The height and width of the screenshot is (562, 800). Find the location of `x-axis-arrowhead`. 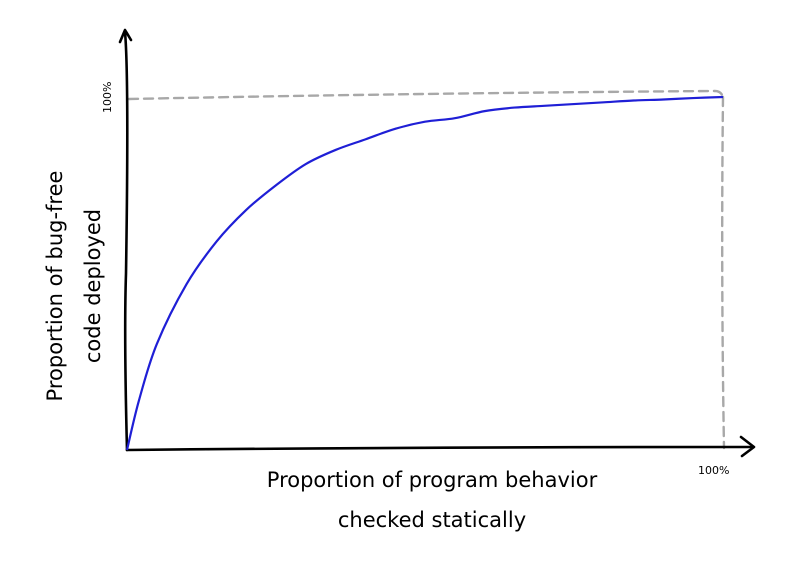

x-axis-arrowhead is located at coordinates (747, 446).